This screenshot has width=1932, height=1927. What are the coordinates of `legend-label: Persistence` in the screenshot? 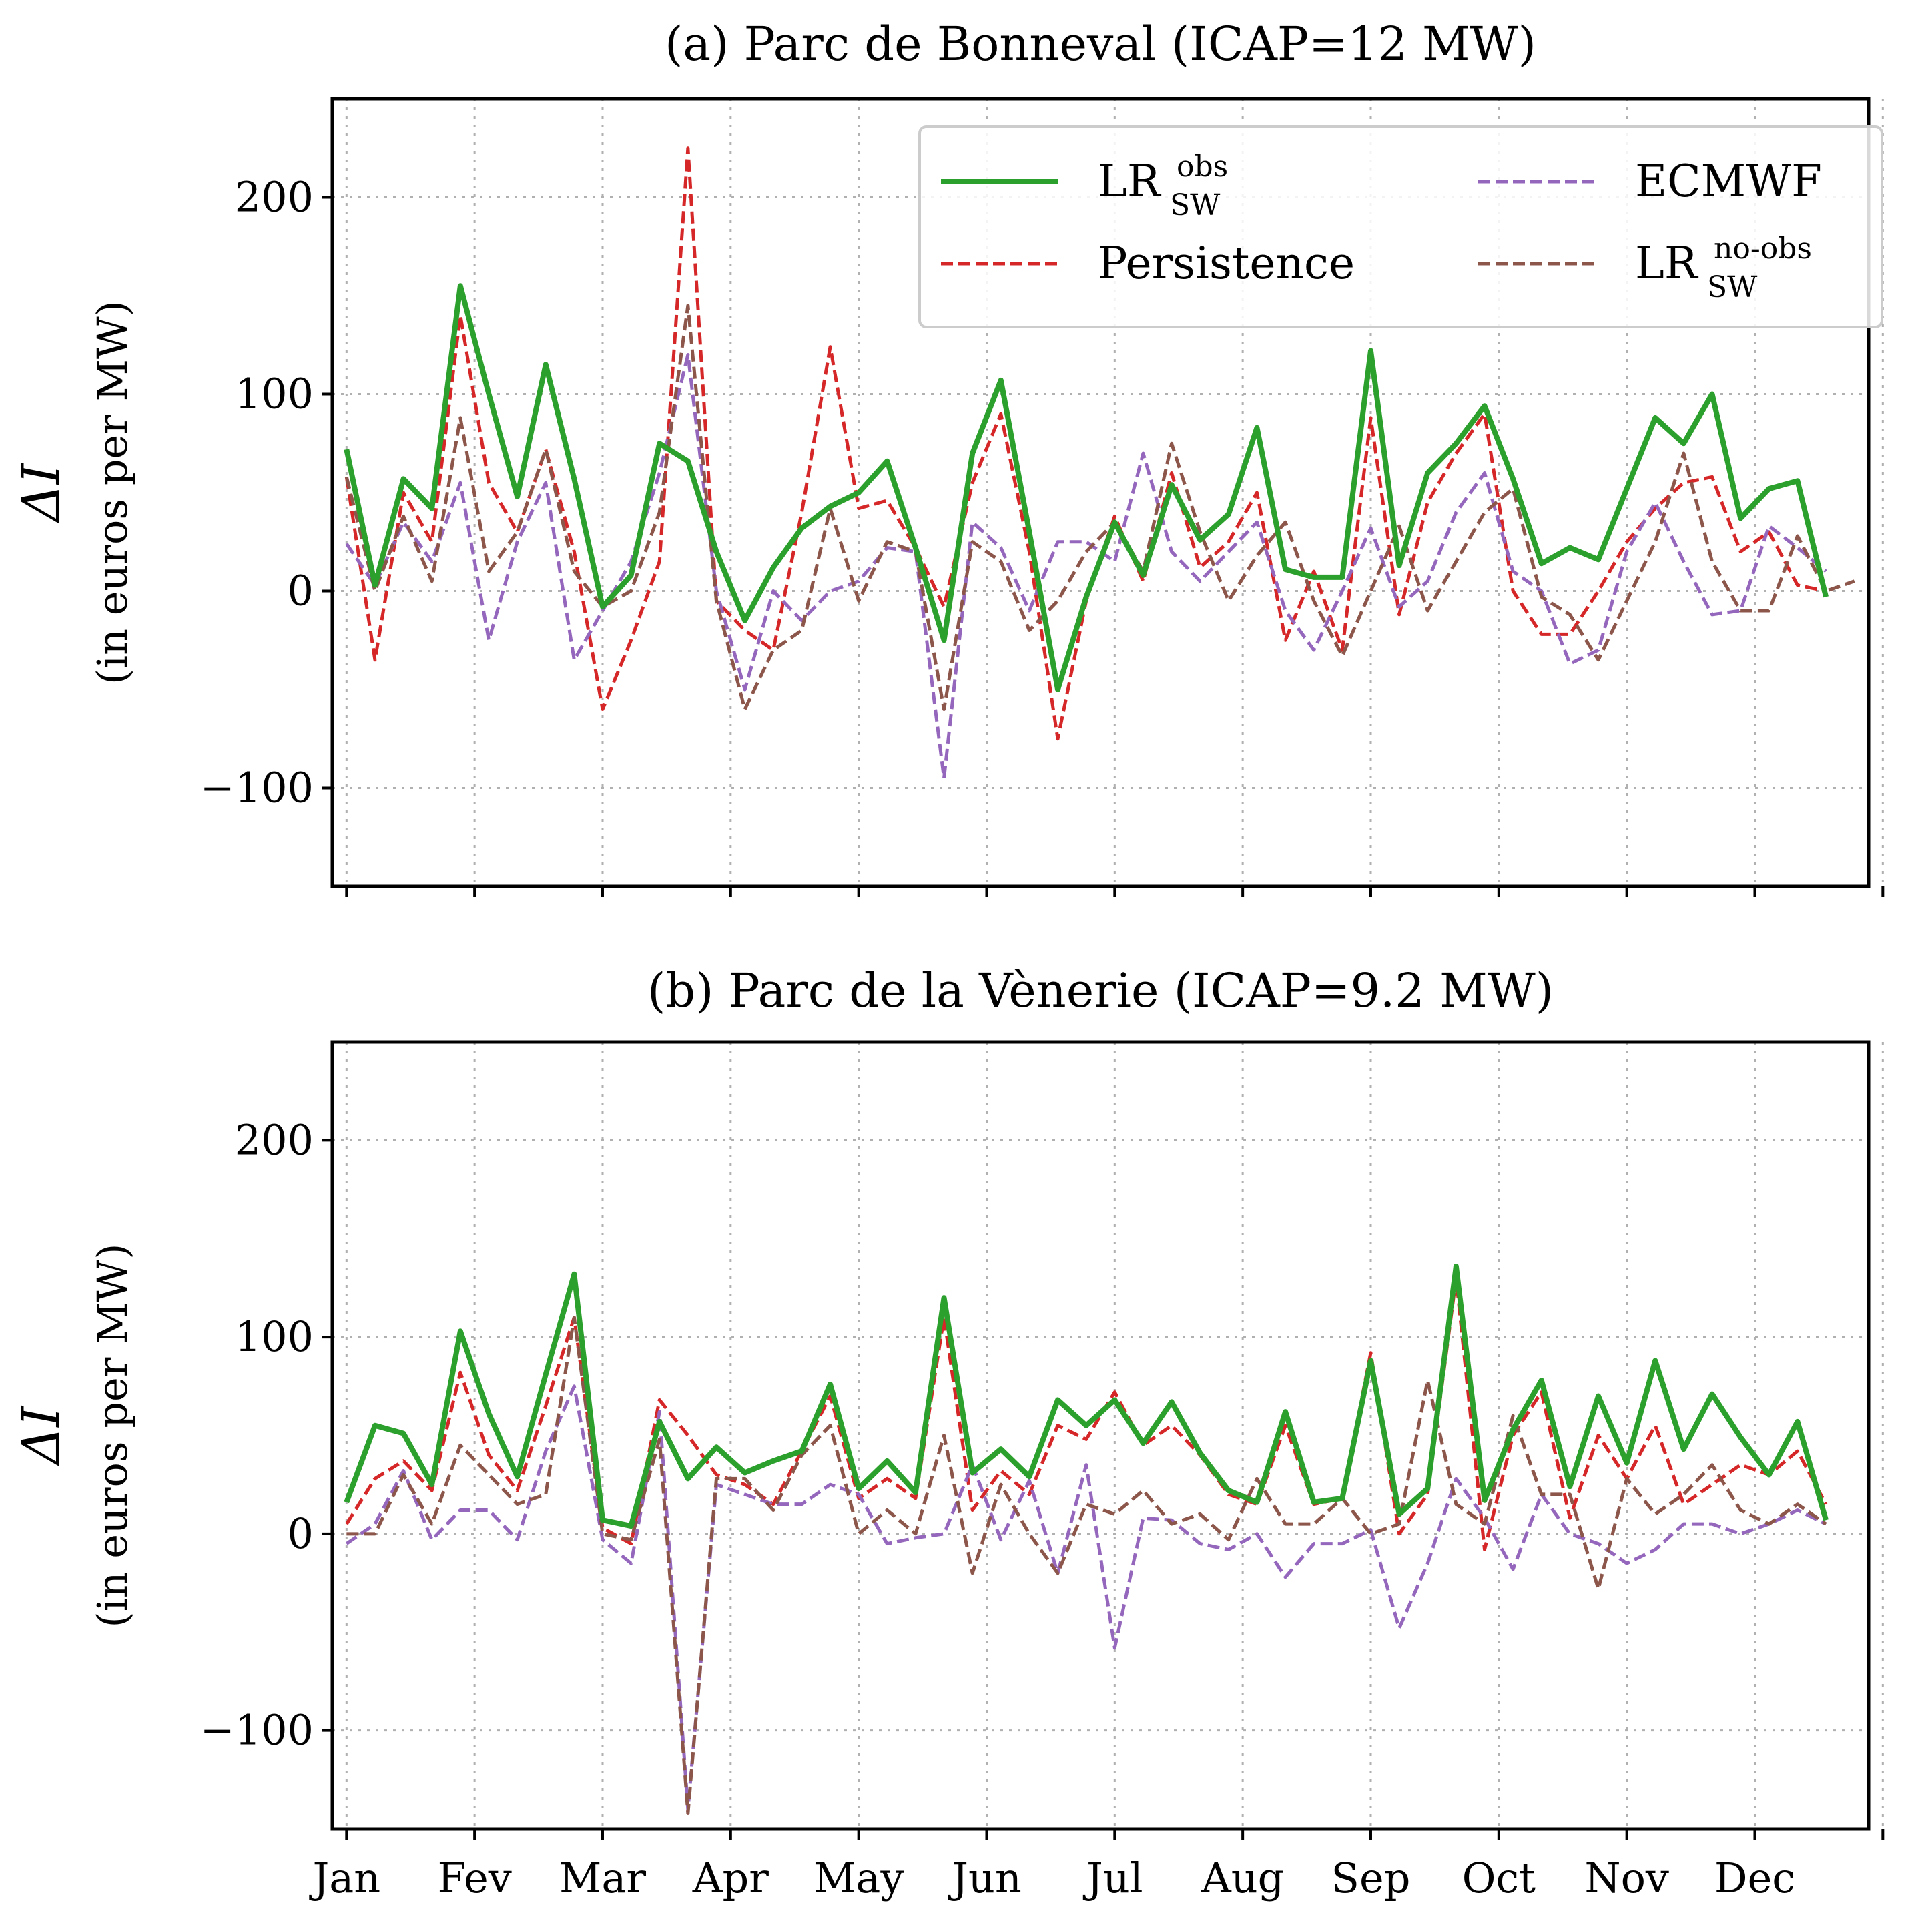 It's located at (1226, 263).